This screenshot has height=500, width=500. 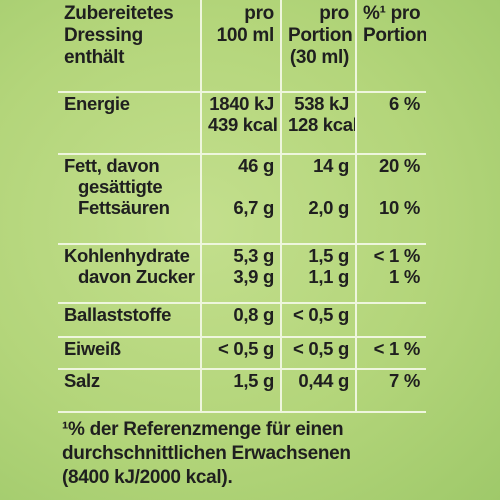 I want to click on table-row-eiweiss: Eiweiß < 0,5 g < 0,5 g < 1 %, so click(x=242, y=353).